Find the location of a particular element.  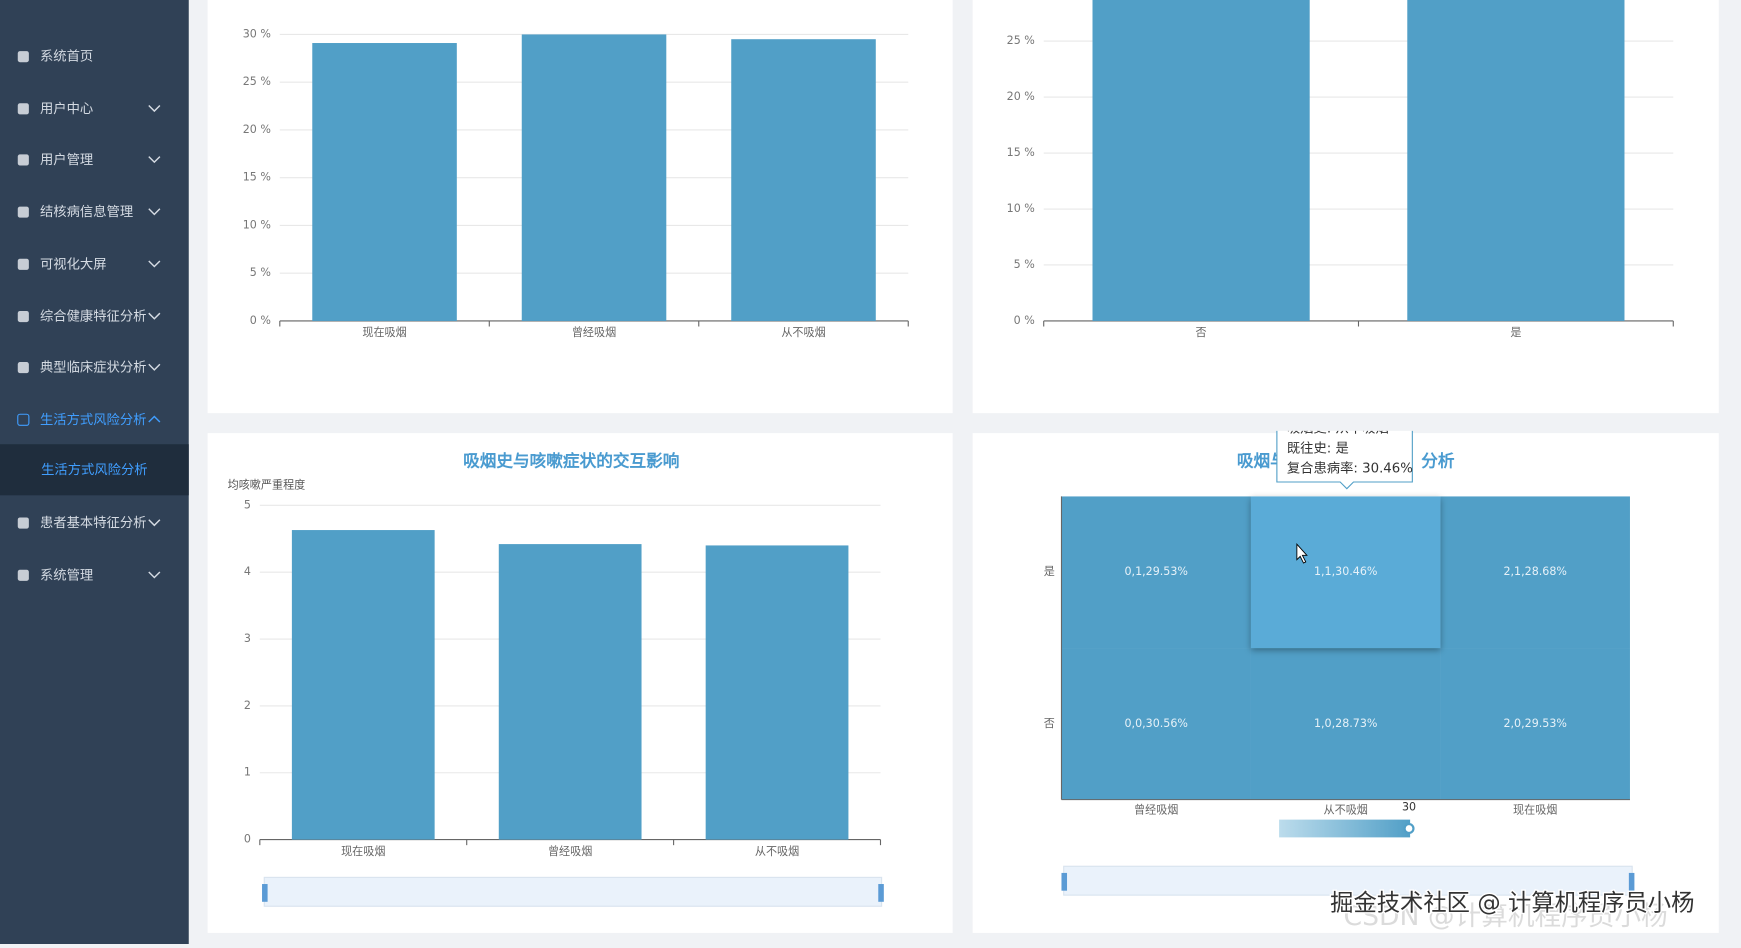

visual-map is located at coordinates (1345, 828).